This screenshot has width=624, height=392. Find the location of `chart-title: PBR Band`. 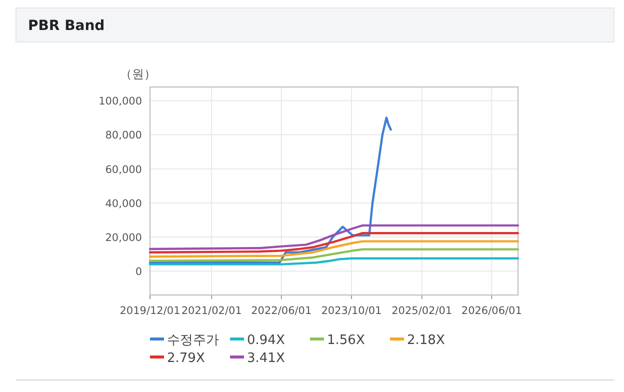

chart-title: PBR Band is located at coordinates (66, 26).